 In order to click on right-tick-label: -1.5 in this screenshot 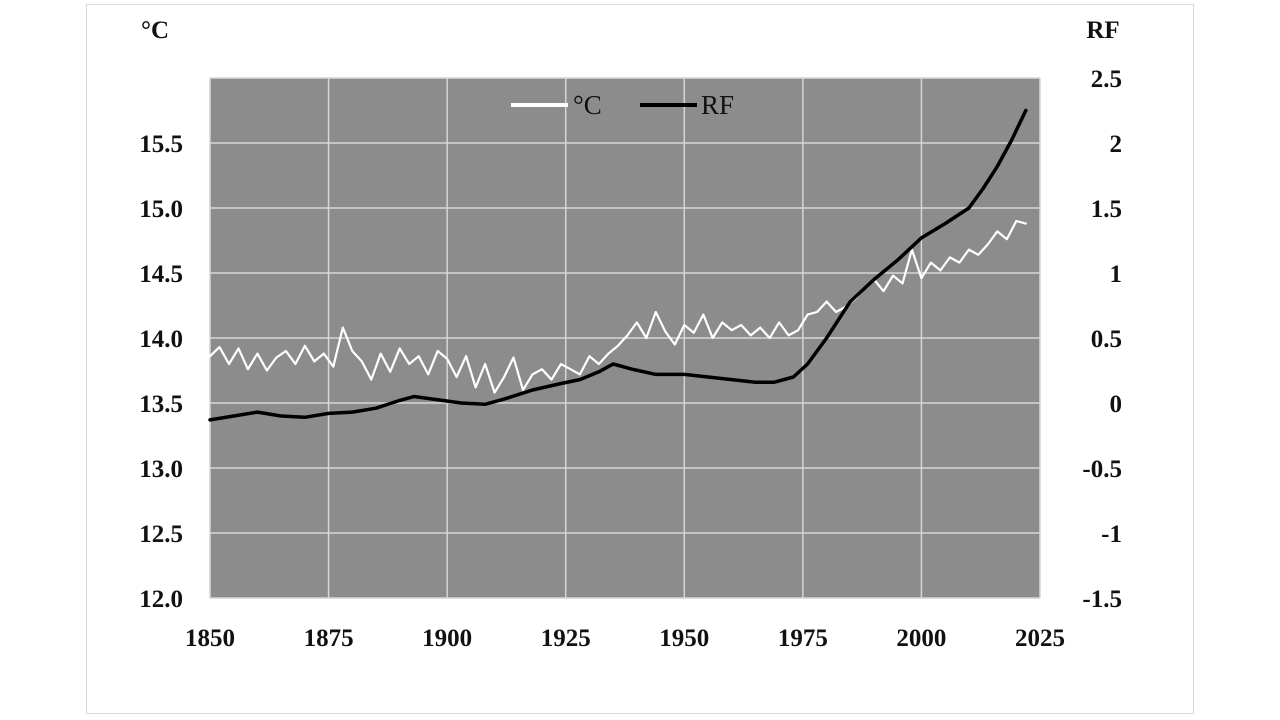, I will do `click(1102, 599)`.